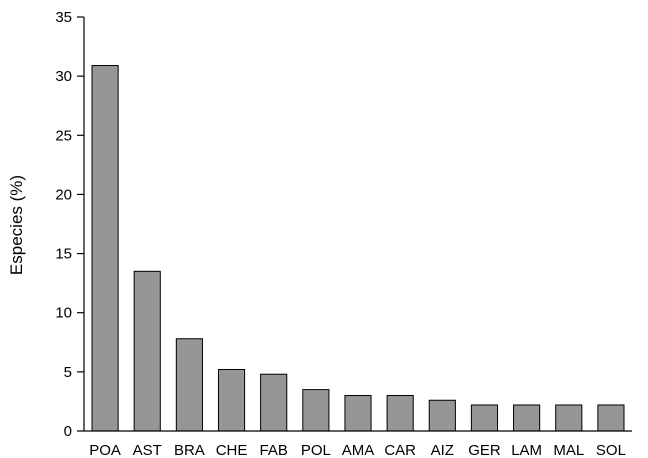 Image resolution: width=648 pixels, height=458 pixels. Describe the element at coordinates (274, 402) in the screenshot. I see `bar-fab` at that location.